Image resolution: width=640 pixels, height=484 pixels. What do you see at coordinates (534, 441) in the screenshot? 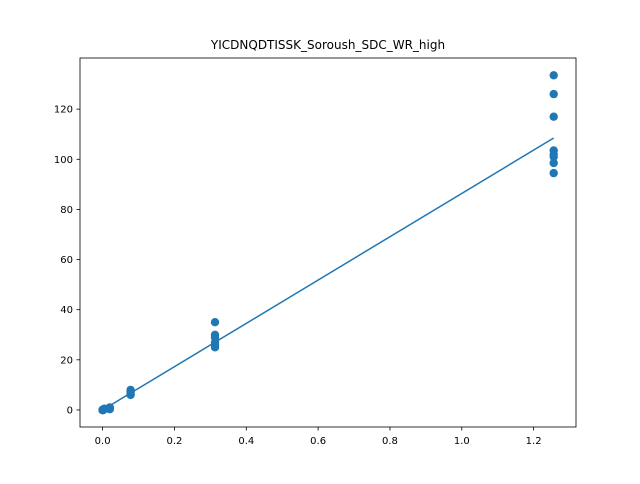
I see `x-tick-label: 1.2` at bounding box center [534, 441].